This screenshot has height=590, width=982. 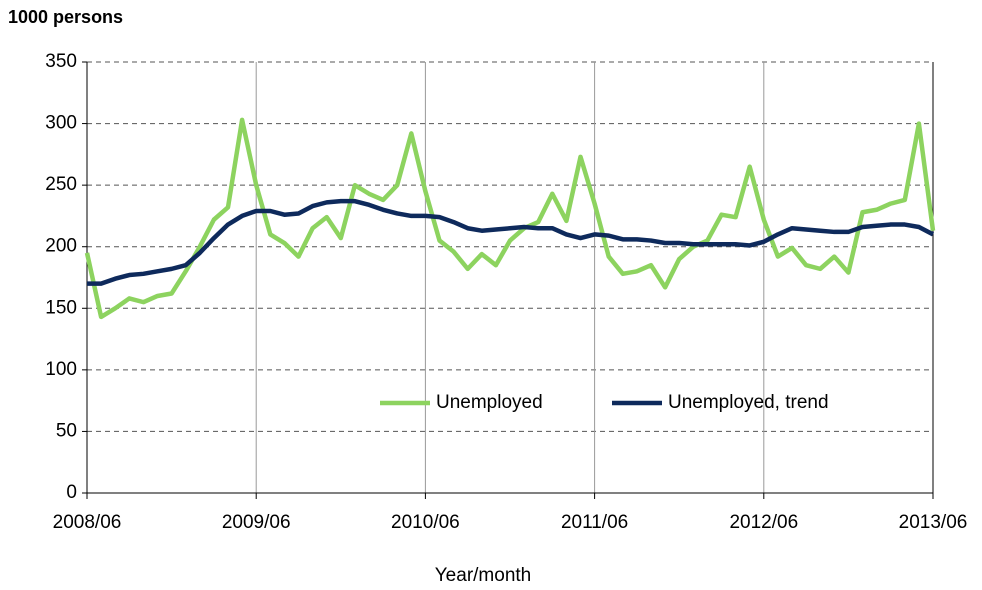 I want to click on x-tick-label: 2010/06, so click(x=425, y=522).